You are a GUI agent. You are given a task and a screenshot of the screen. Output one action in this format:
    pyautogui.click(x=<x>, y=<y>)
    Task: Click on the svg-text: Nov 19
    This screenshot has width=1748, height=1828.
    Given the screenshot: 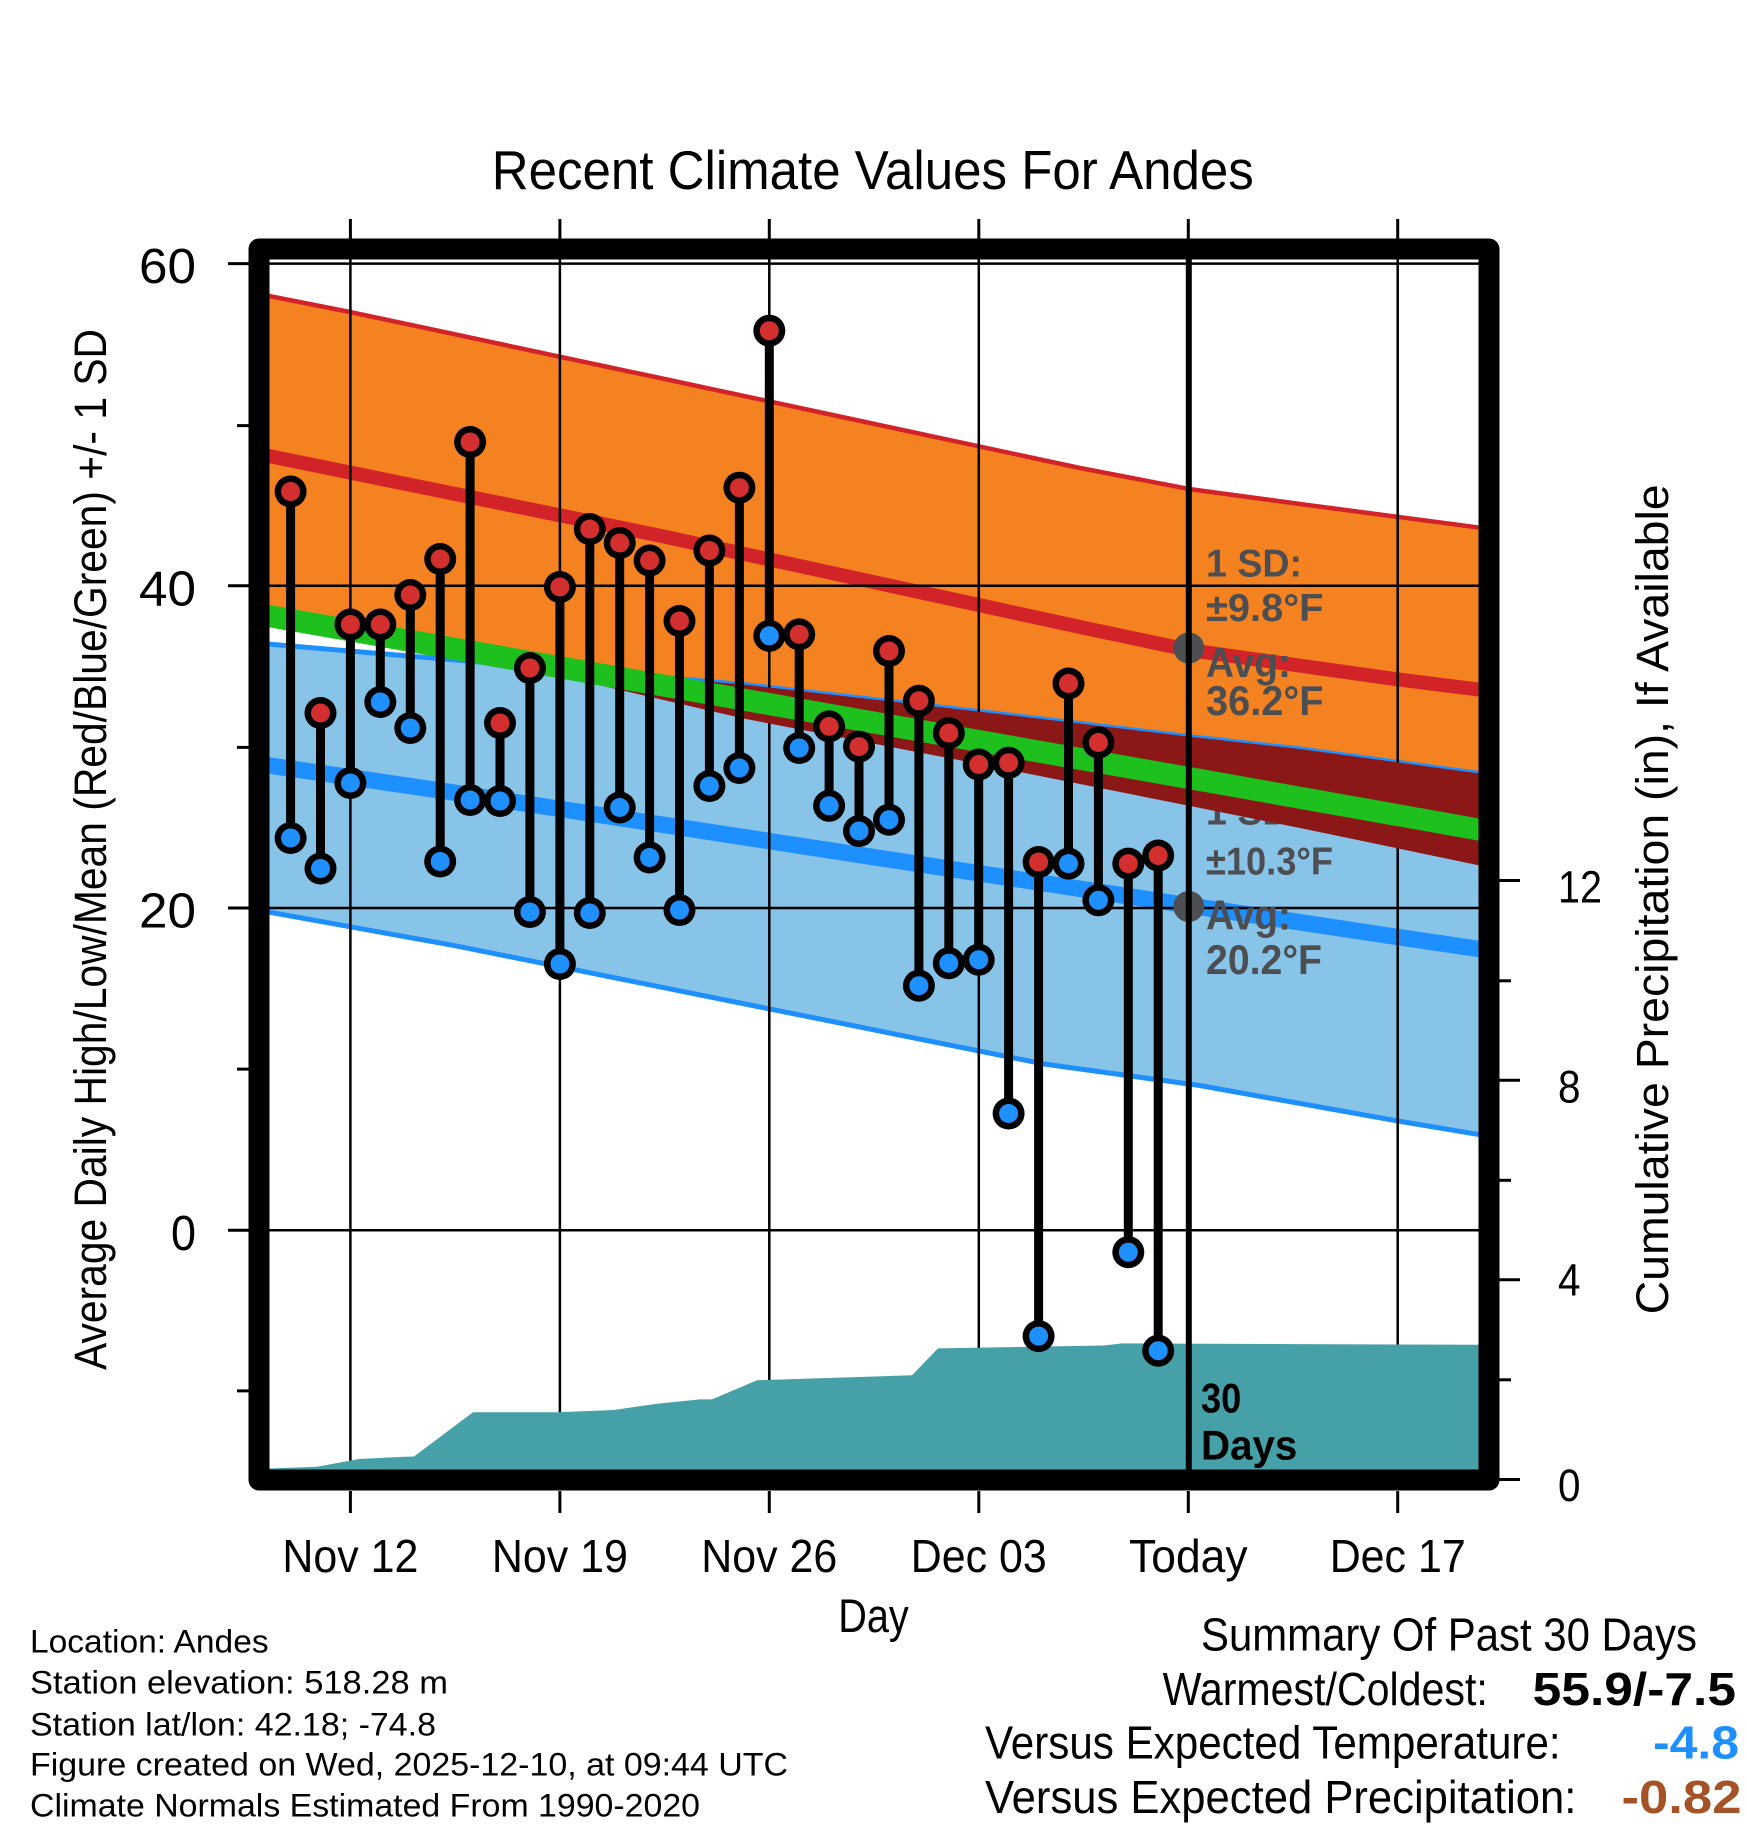 What is the action you would take?
    pyautogui.click(x=560, y=1556)
    